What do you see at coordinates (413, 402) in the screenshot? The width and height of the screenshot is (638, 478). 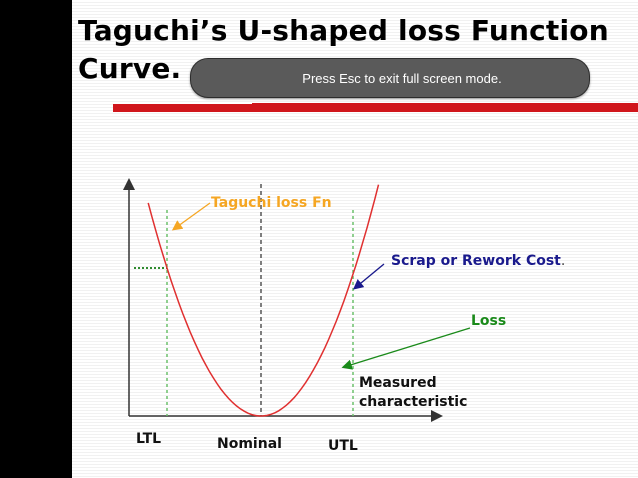 I see `measured-label-line2: characteristic` at bounding box center [413, 402].